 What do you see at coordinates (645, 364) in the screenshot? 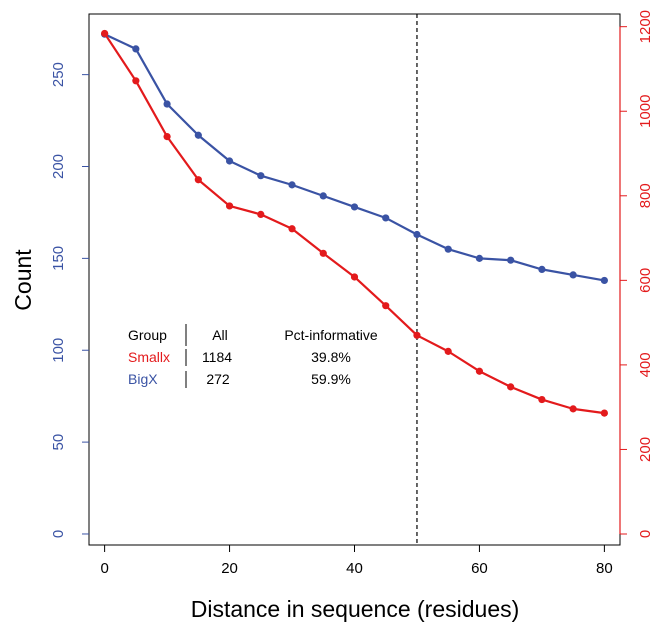
I see `y-right-tick-label: 400` at bounding box center [645, 364].